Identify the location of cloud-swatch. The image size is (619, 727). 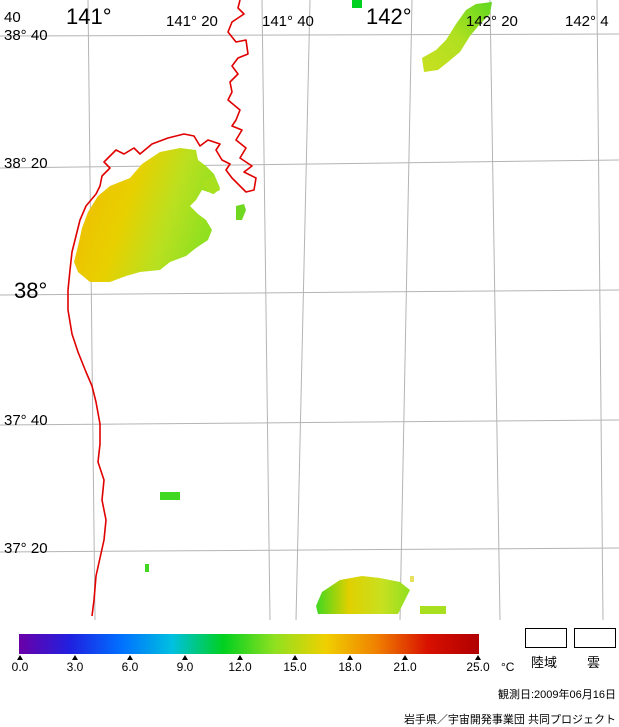
(595, 638).